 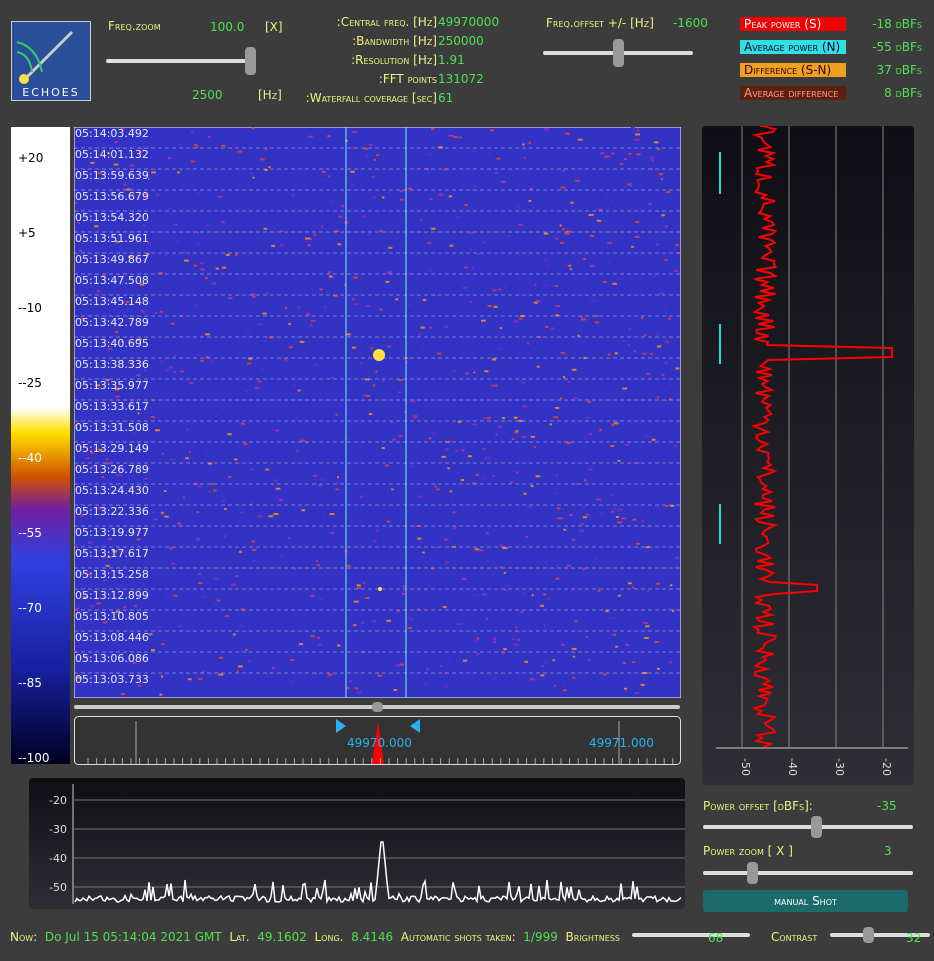 I want to click on value: 8 dBFs, so click(x=903, y=93).